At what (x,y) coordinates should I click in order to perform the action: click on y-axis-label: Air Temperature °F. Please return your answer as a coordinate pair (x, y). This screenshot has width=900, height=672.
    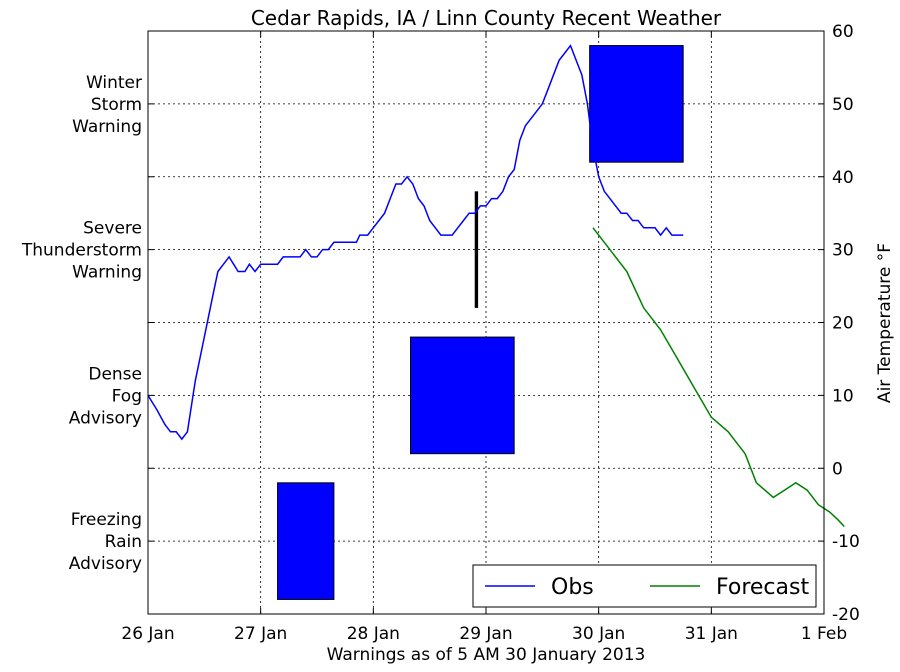
    Looking at the image, I should click on (885, 323).